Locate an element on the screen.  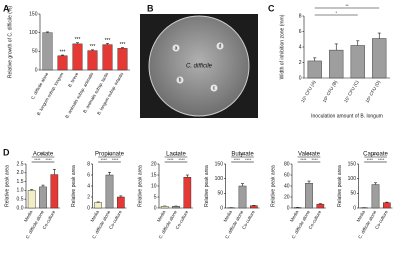
y-tick-label: 10 is located at coordinates (154, 186).